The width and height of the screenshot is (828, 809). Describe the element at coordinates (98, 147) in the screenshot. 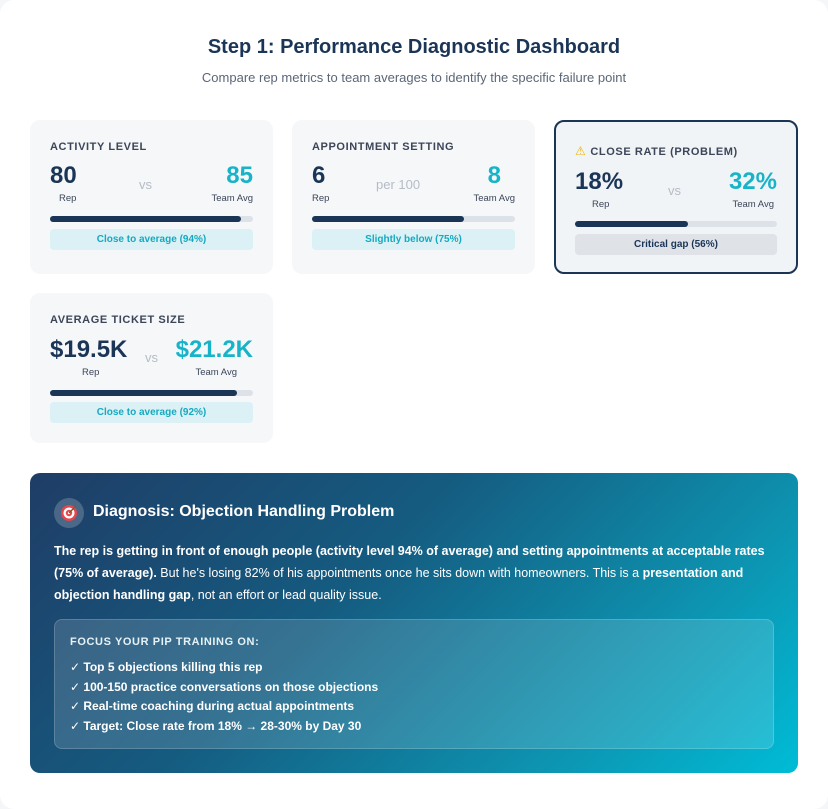

I see `card-label: ACTIVITY LEVEL` at that location.